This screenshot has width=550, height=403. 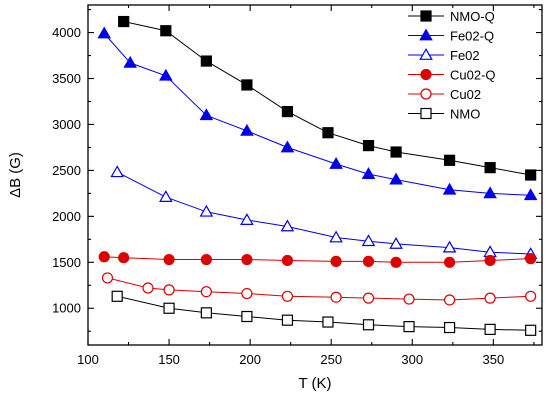 I want to click on y-tick-label: 3500, so click(x=66, y=78).